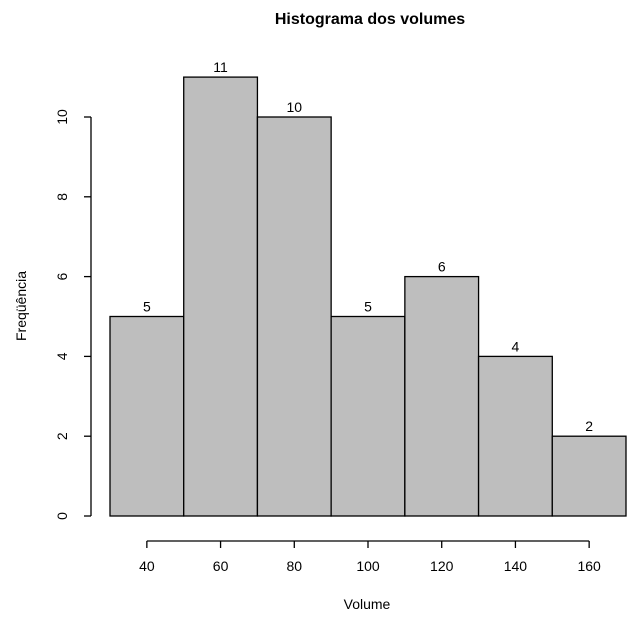 This screenshot has height=621, width=637. What do you see at coordinates (62, 436) in the screenshot?
I see `y-tick-label: 2` at bounding box center [62, 436].